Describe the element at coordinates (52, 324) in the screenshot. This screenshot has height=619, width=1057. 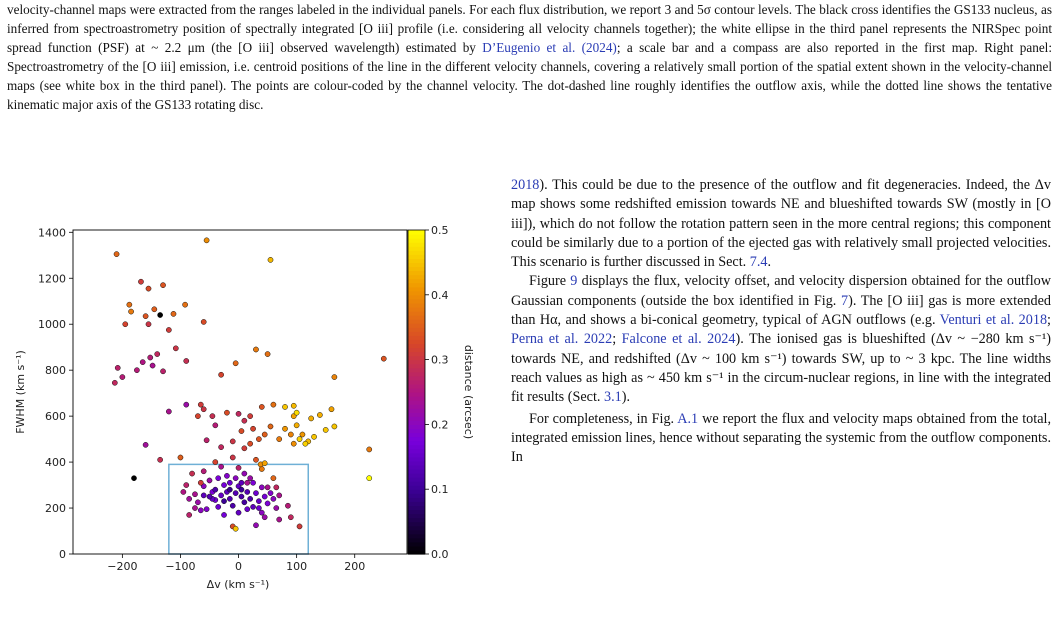
I see `y-tick-label: 1000` at that location.